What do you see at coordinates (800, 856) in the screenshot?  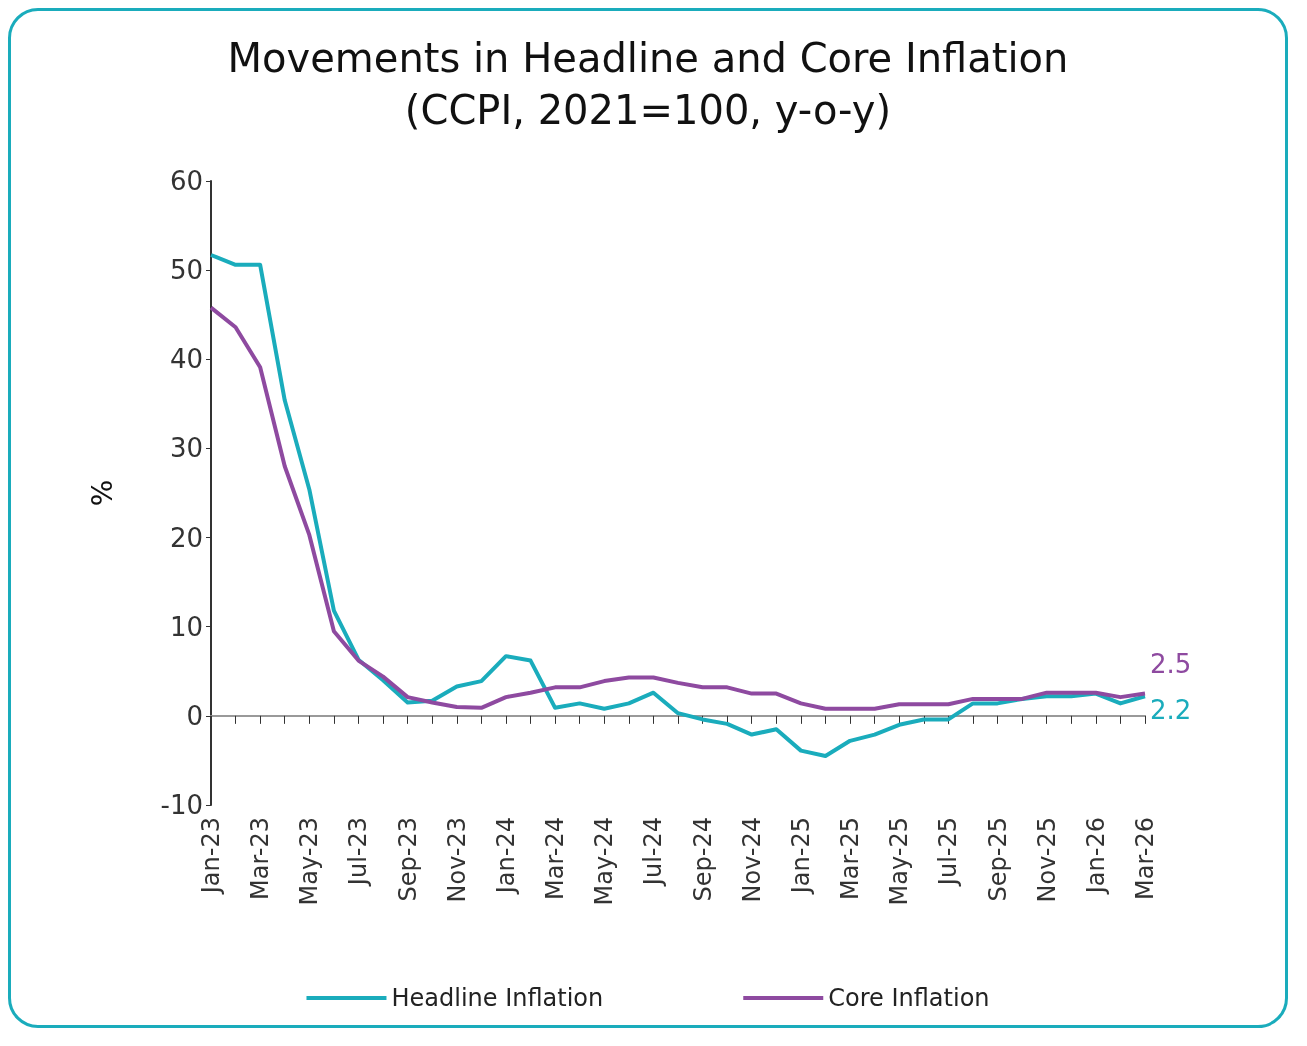 I see `x-tick-label: Jan-25` at bounding box center [800, 856].